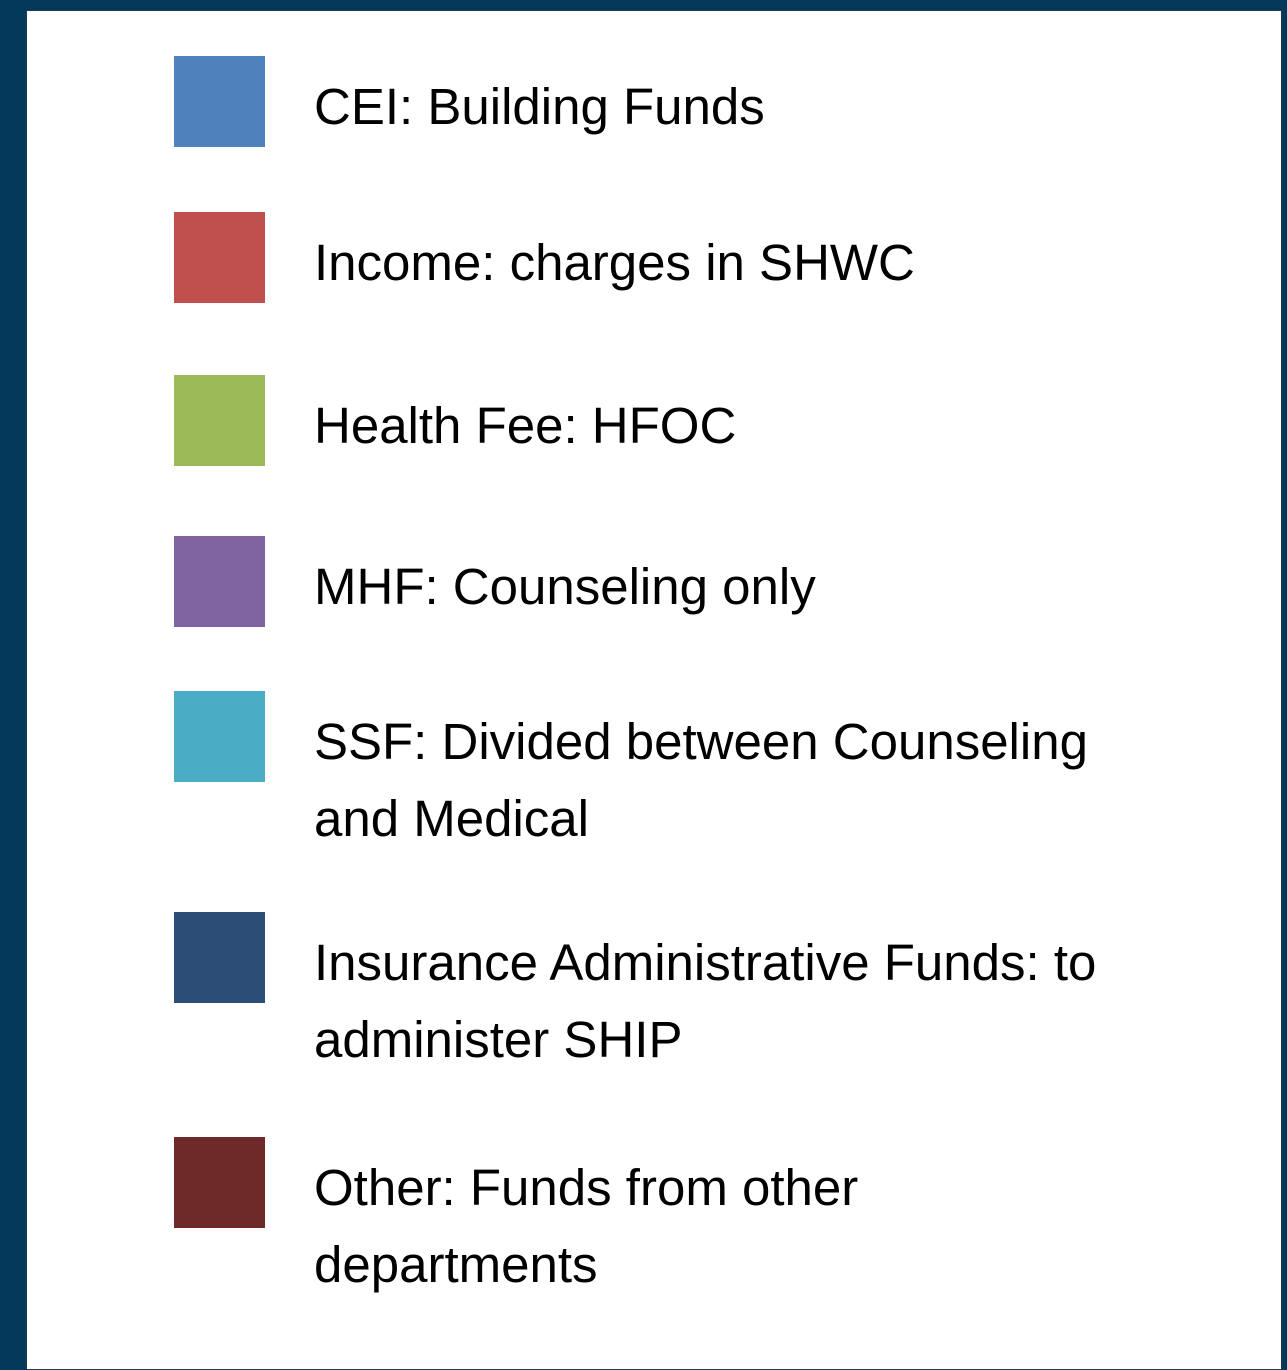  Describe the element at coordinates (586, 1226) in the screenshot. I see `legend-label: Other: Funds from other departments` at that location.